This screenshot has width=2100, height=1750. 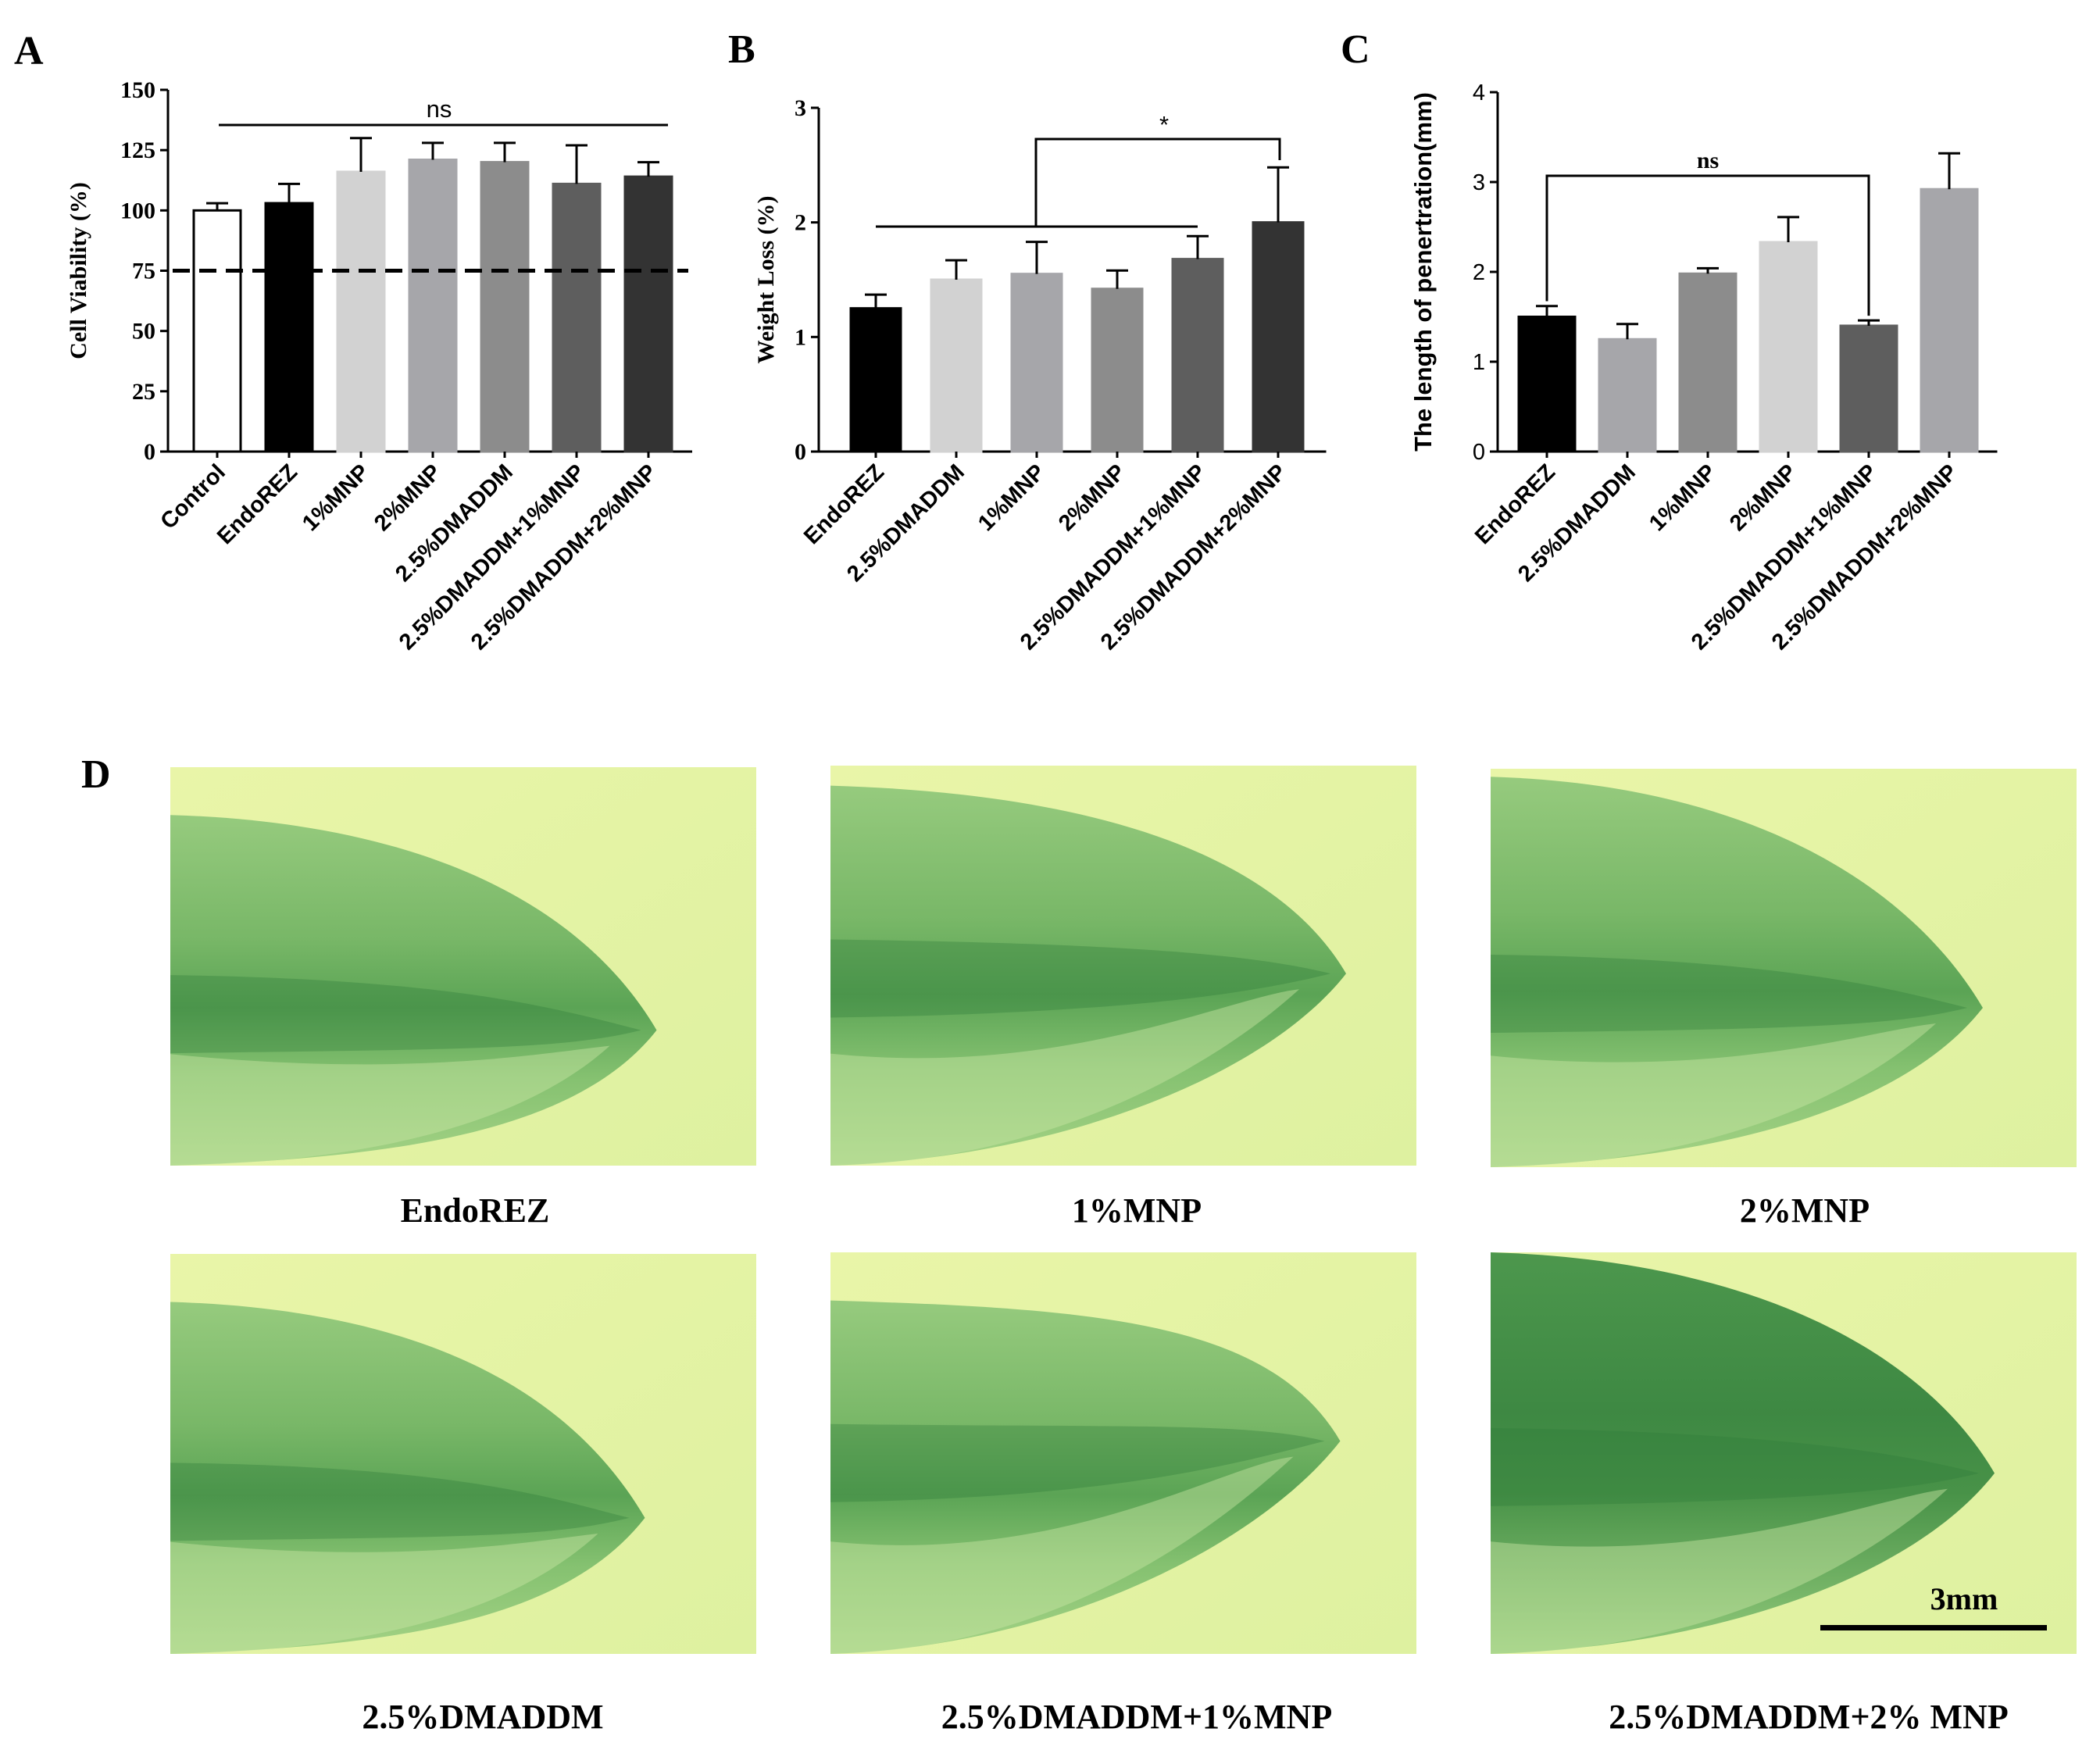 I want to click on y-tick-label: 25, so click(x=143, y=392).